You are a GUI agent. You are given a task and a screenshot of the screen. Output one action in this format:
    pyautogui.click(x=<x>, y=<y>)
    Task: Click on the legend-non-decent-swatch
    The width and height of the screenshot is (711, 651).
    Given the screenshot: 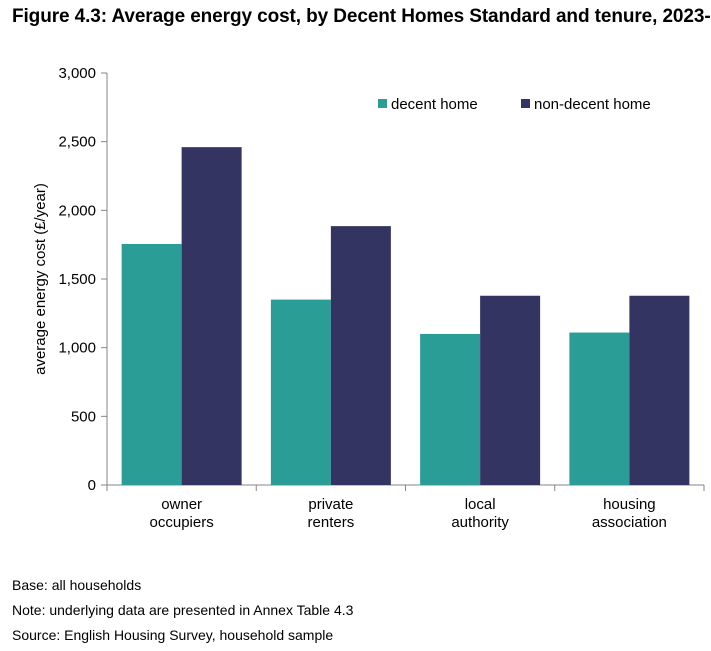 What is the action you would take?
    pyautogui.click(x=525, y=103)
    